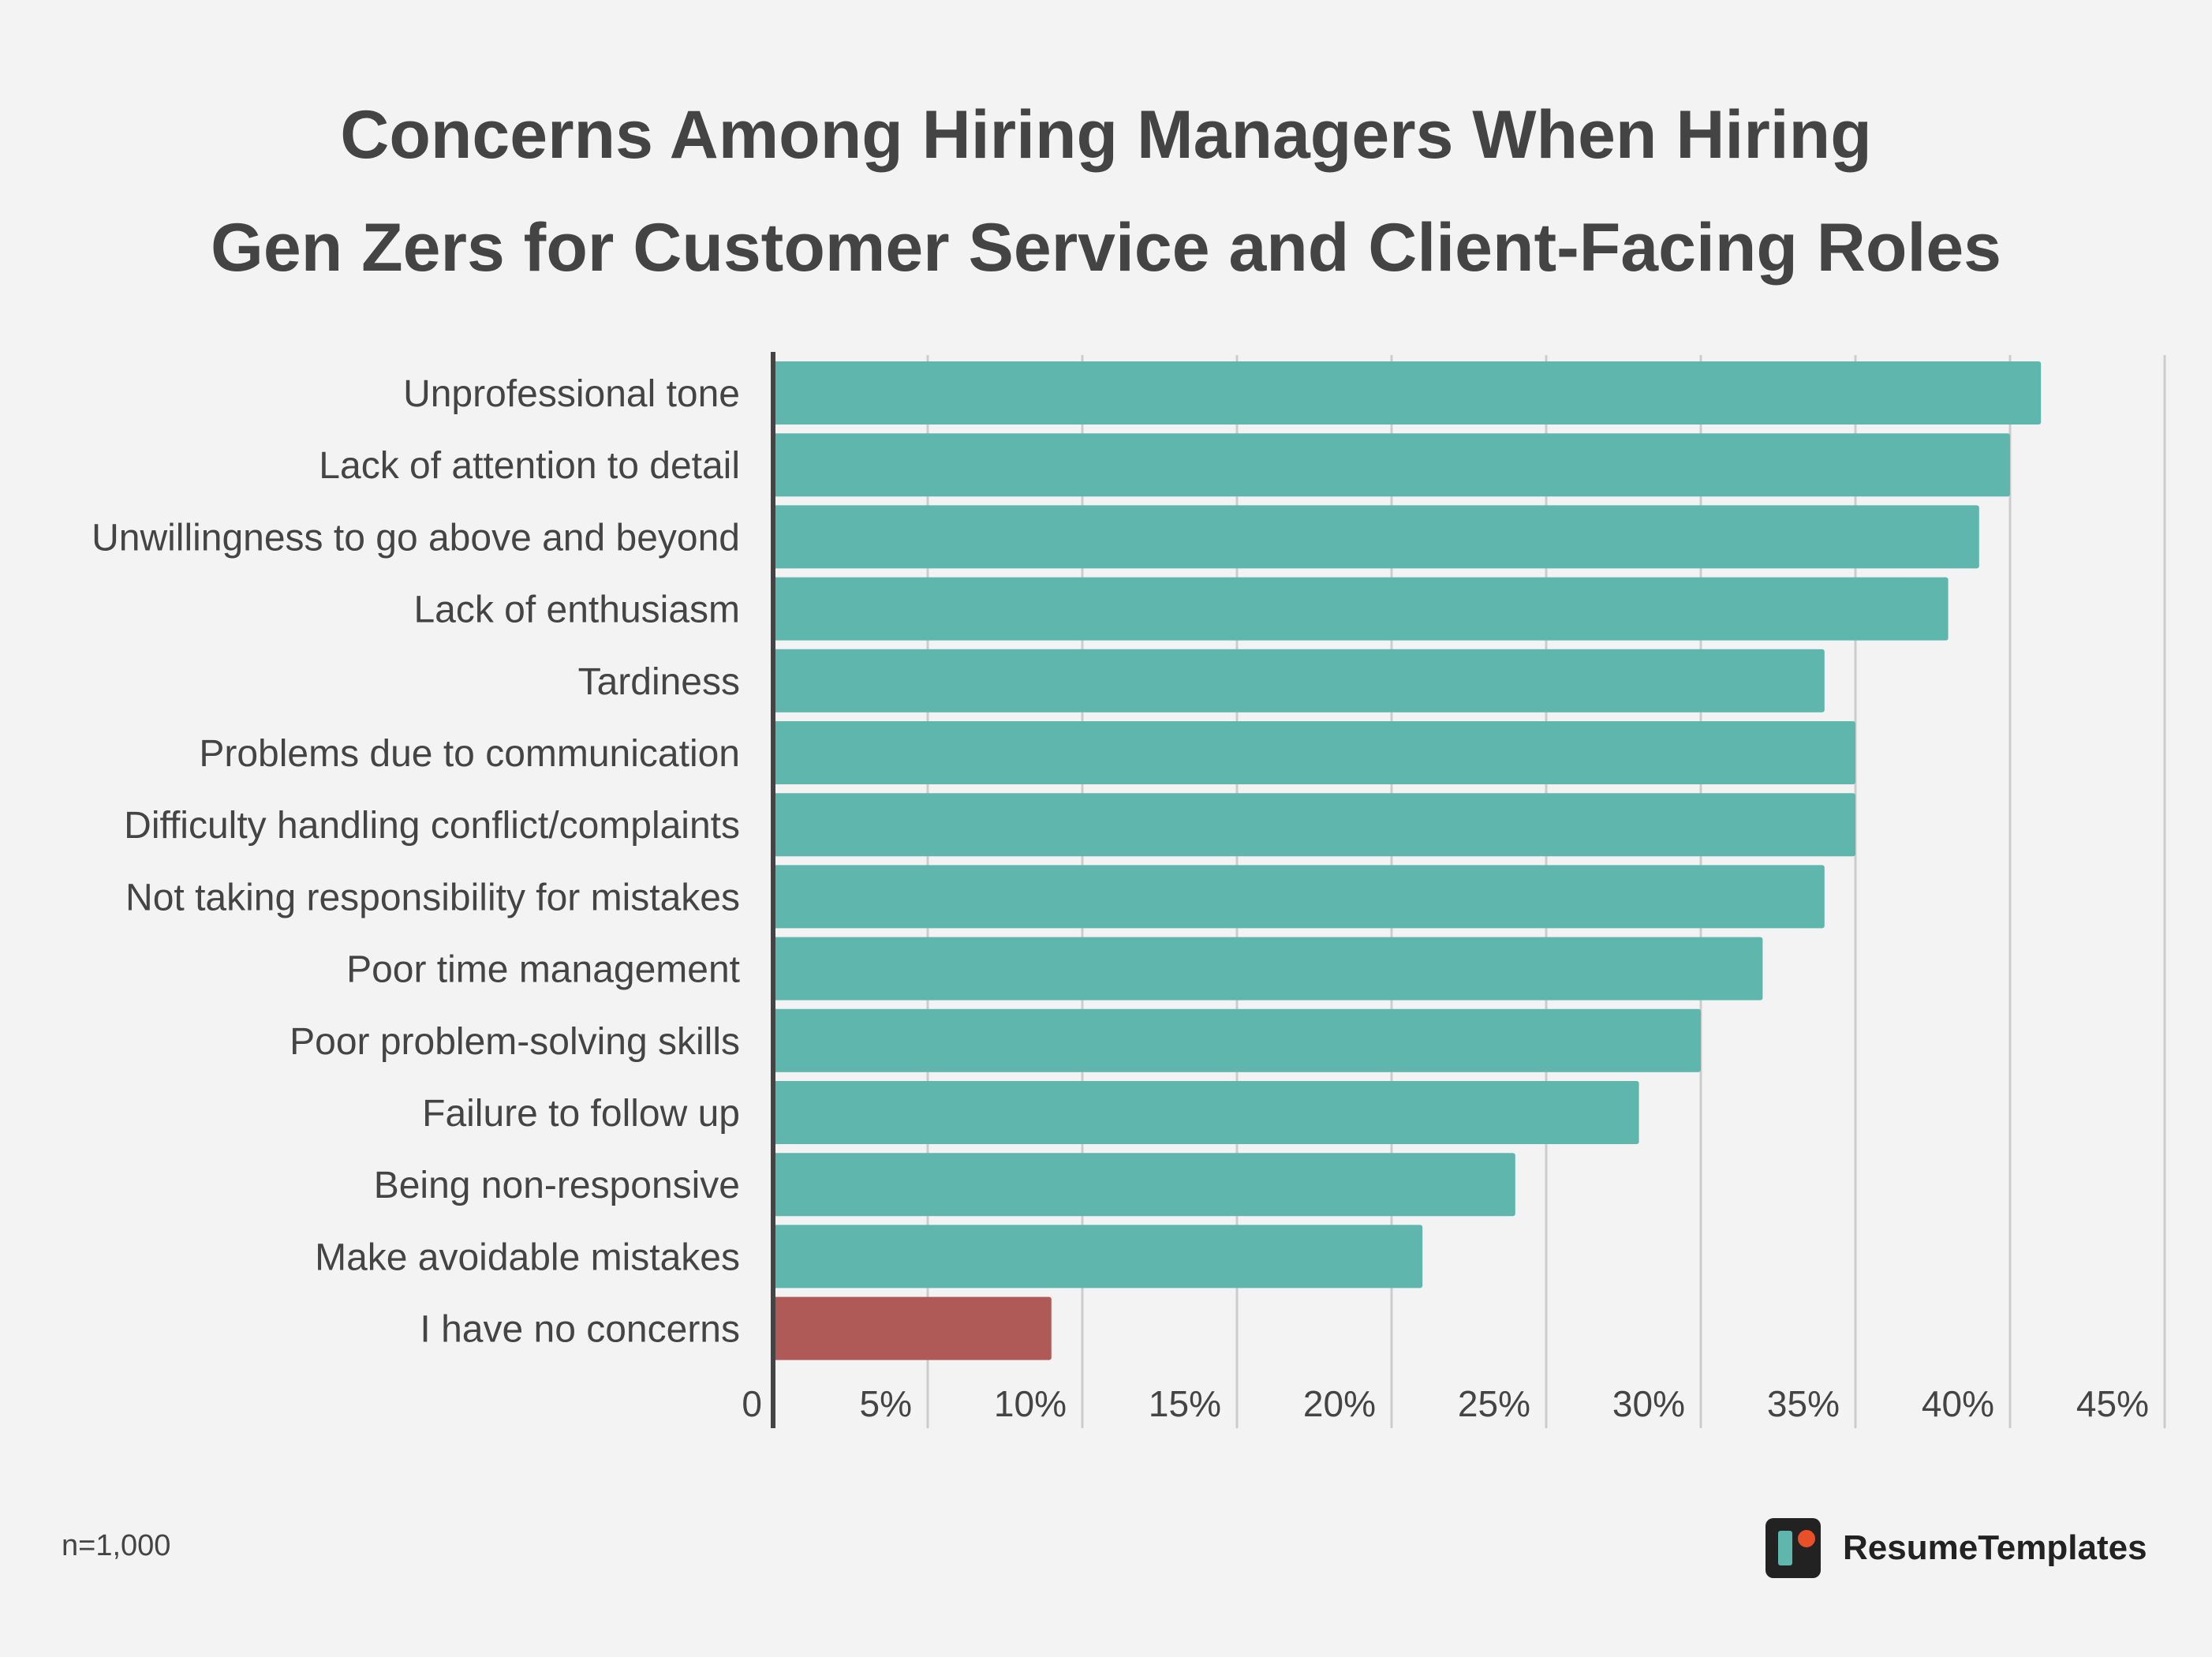 This screenshot has width=2212, height=1657. I want to click on category-label: Problems due to communication, so click(469, 754).